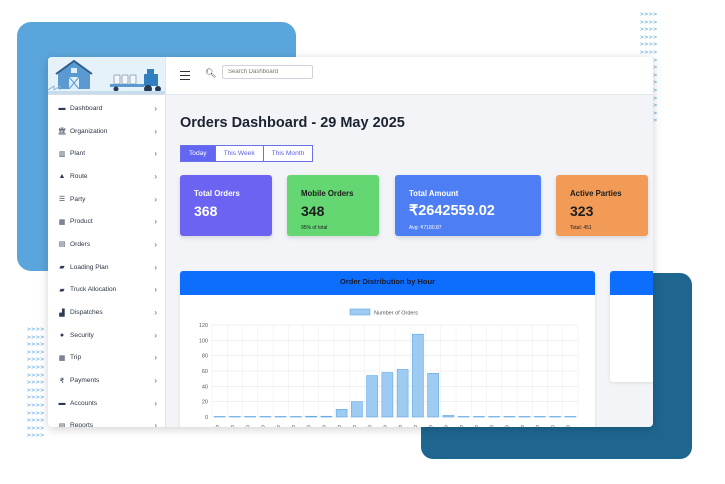 Image resolution: width=725 pixels, height=484 pixels. What do you see at coordinates (86, 313) in the screenshot?
I see `sidebar-item-label: Dispatches` at bounding box center [86, 313].